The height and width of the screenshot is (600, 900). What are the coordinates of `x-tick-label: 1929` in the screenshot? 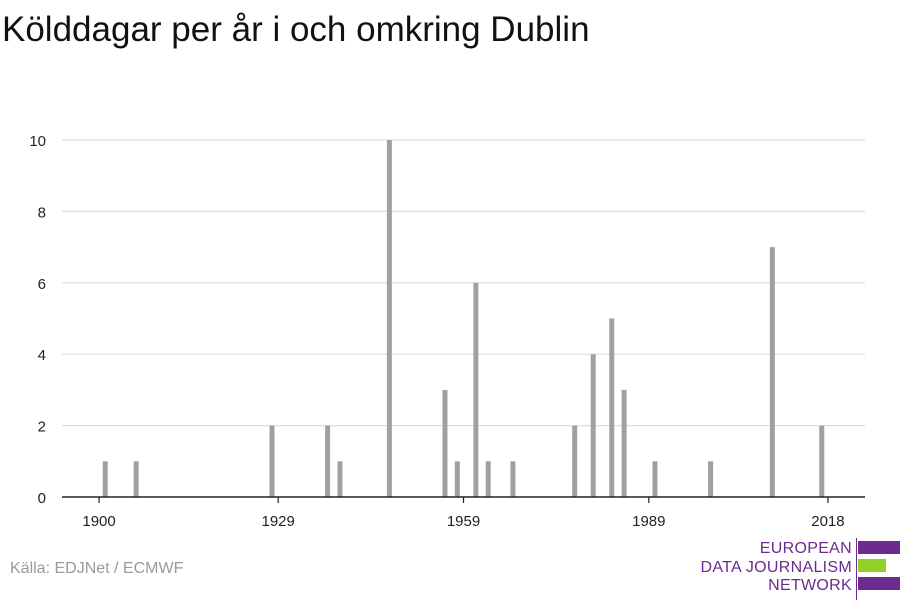 It's located at (278, 521).